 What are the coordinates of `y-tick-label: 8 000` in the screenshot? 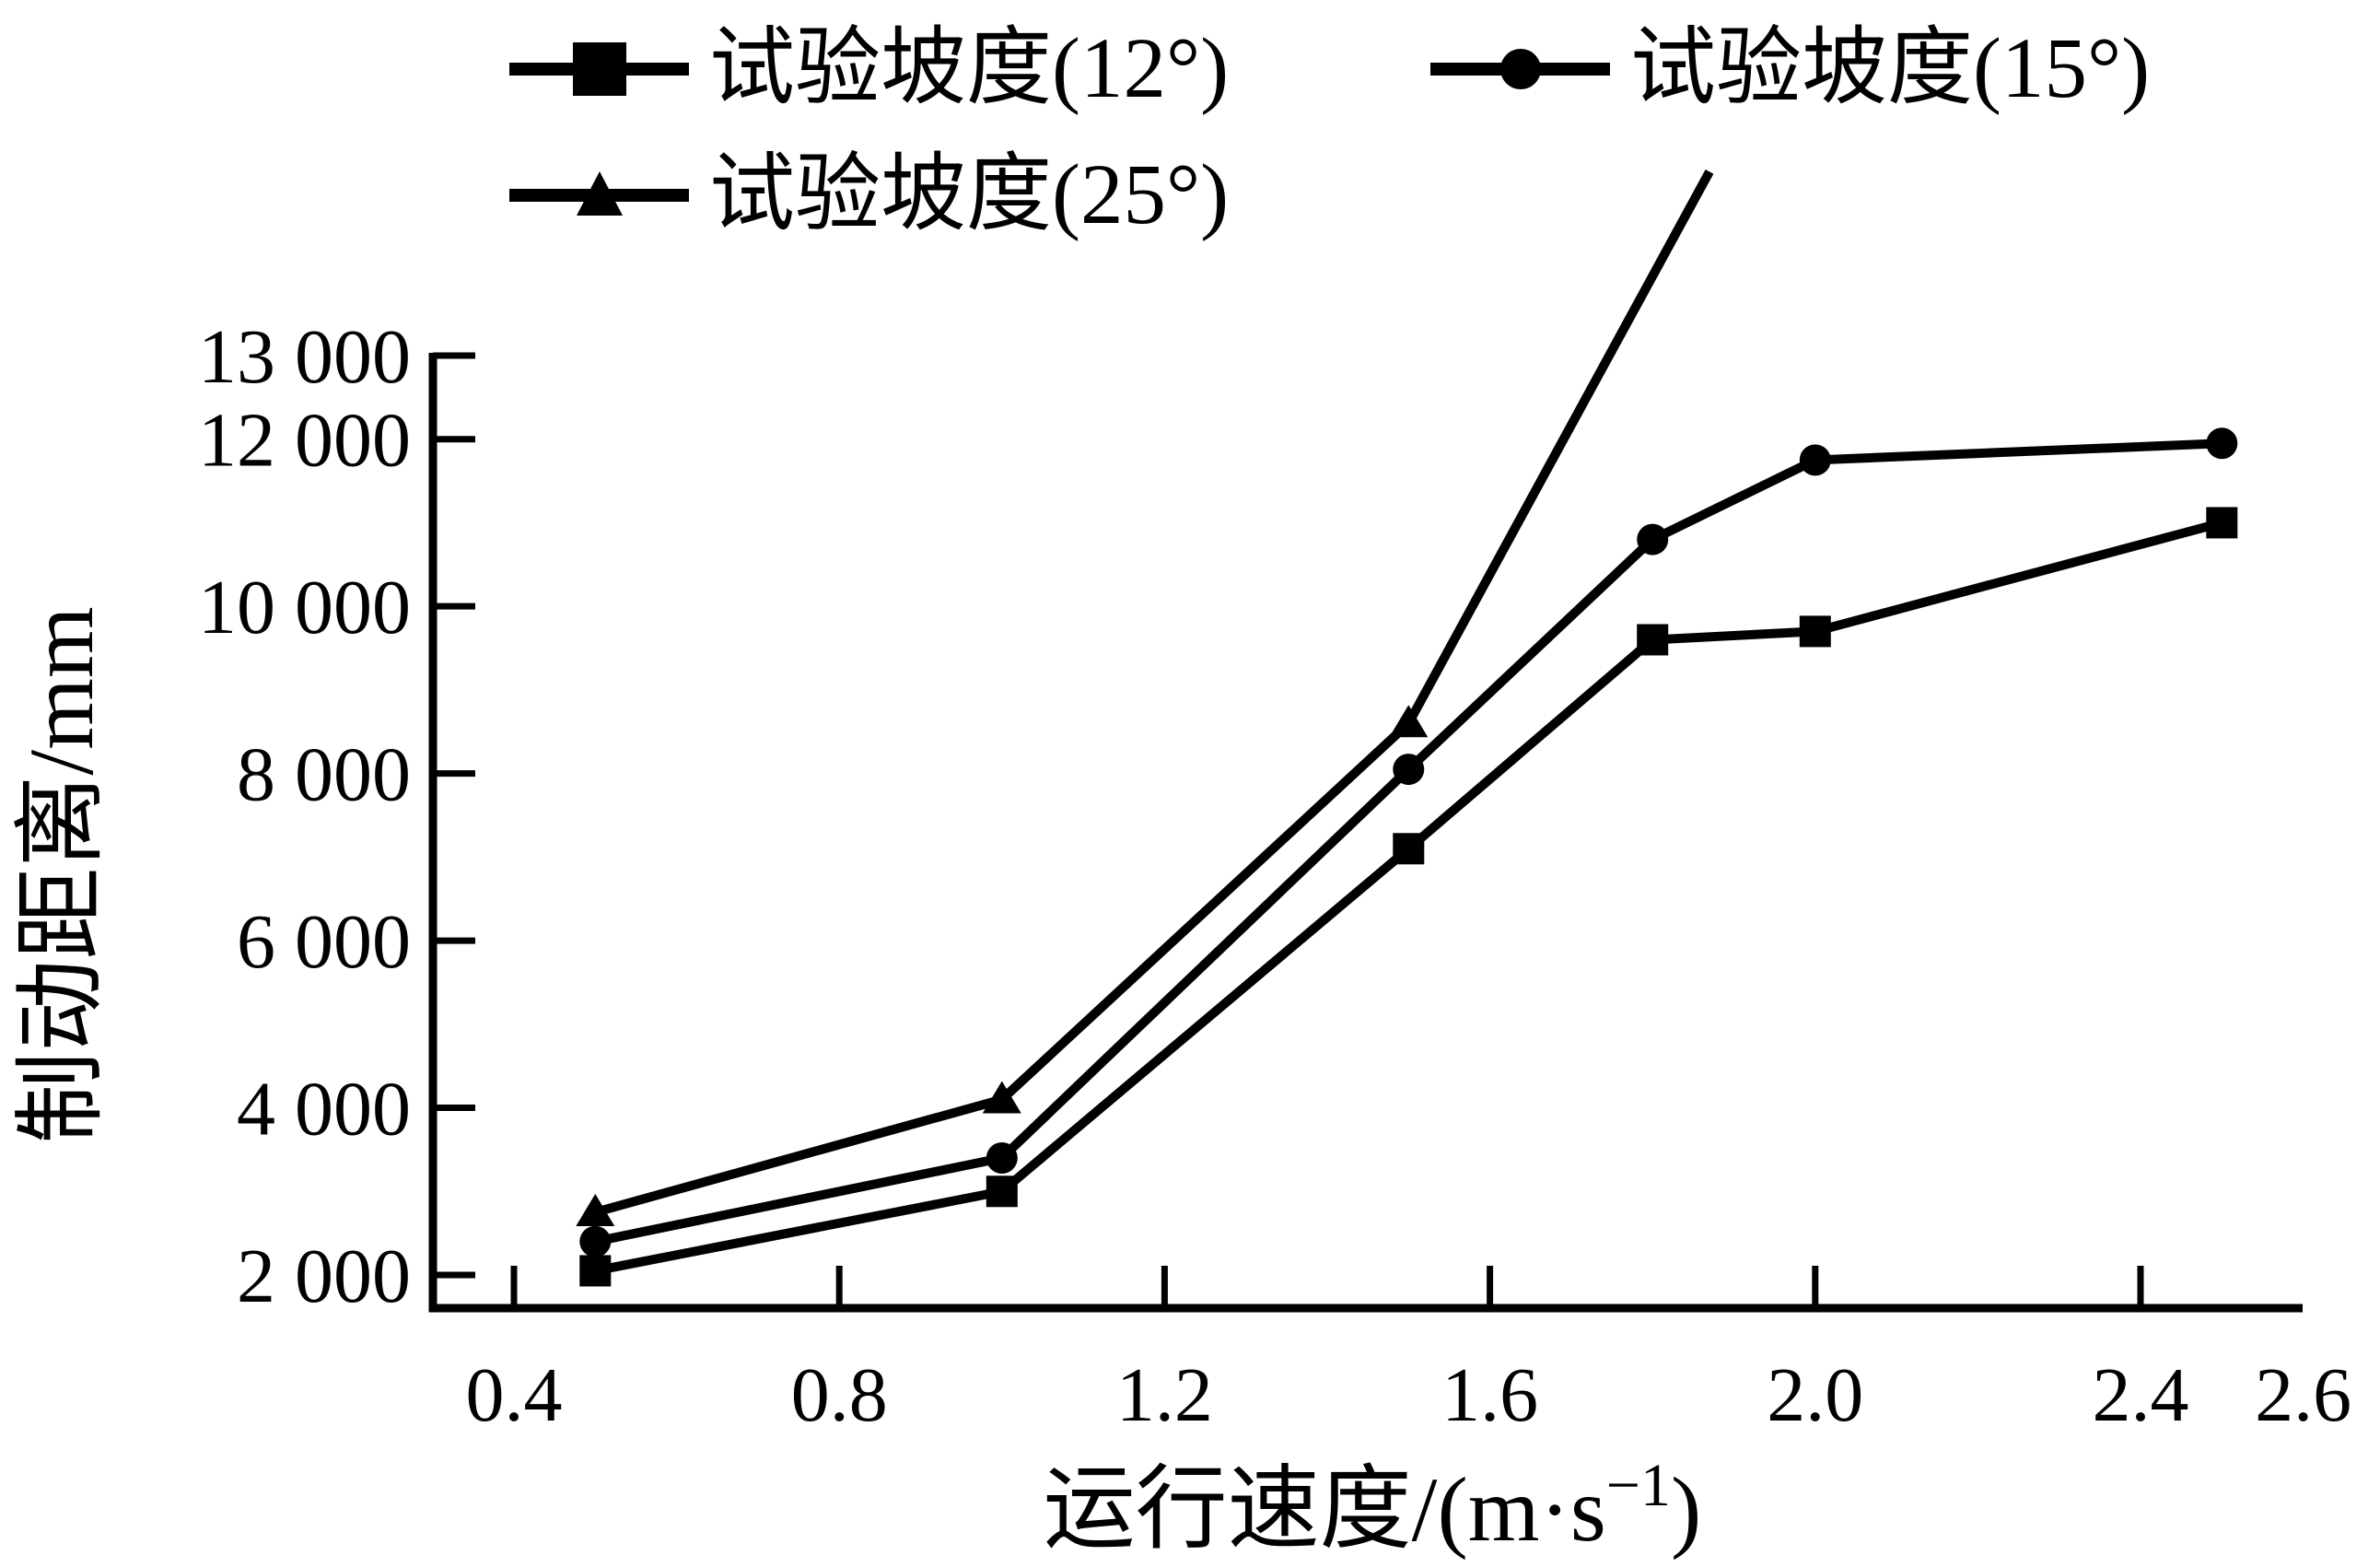 It's located at (324, 775).